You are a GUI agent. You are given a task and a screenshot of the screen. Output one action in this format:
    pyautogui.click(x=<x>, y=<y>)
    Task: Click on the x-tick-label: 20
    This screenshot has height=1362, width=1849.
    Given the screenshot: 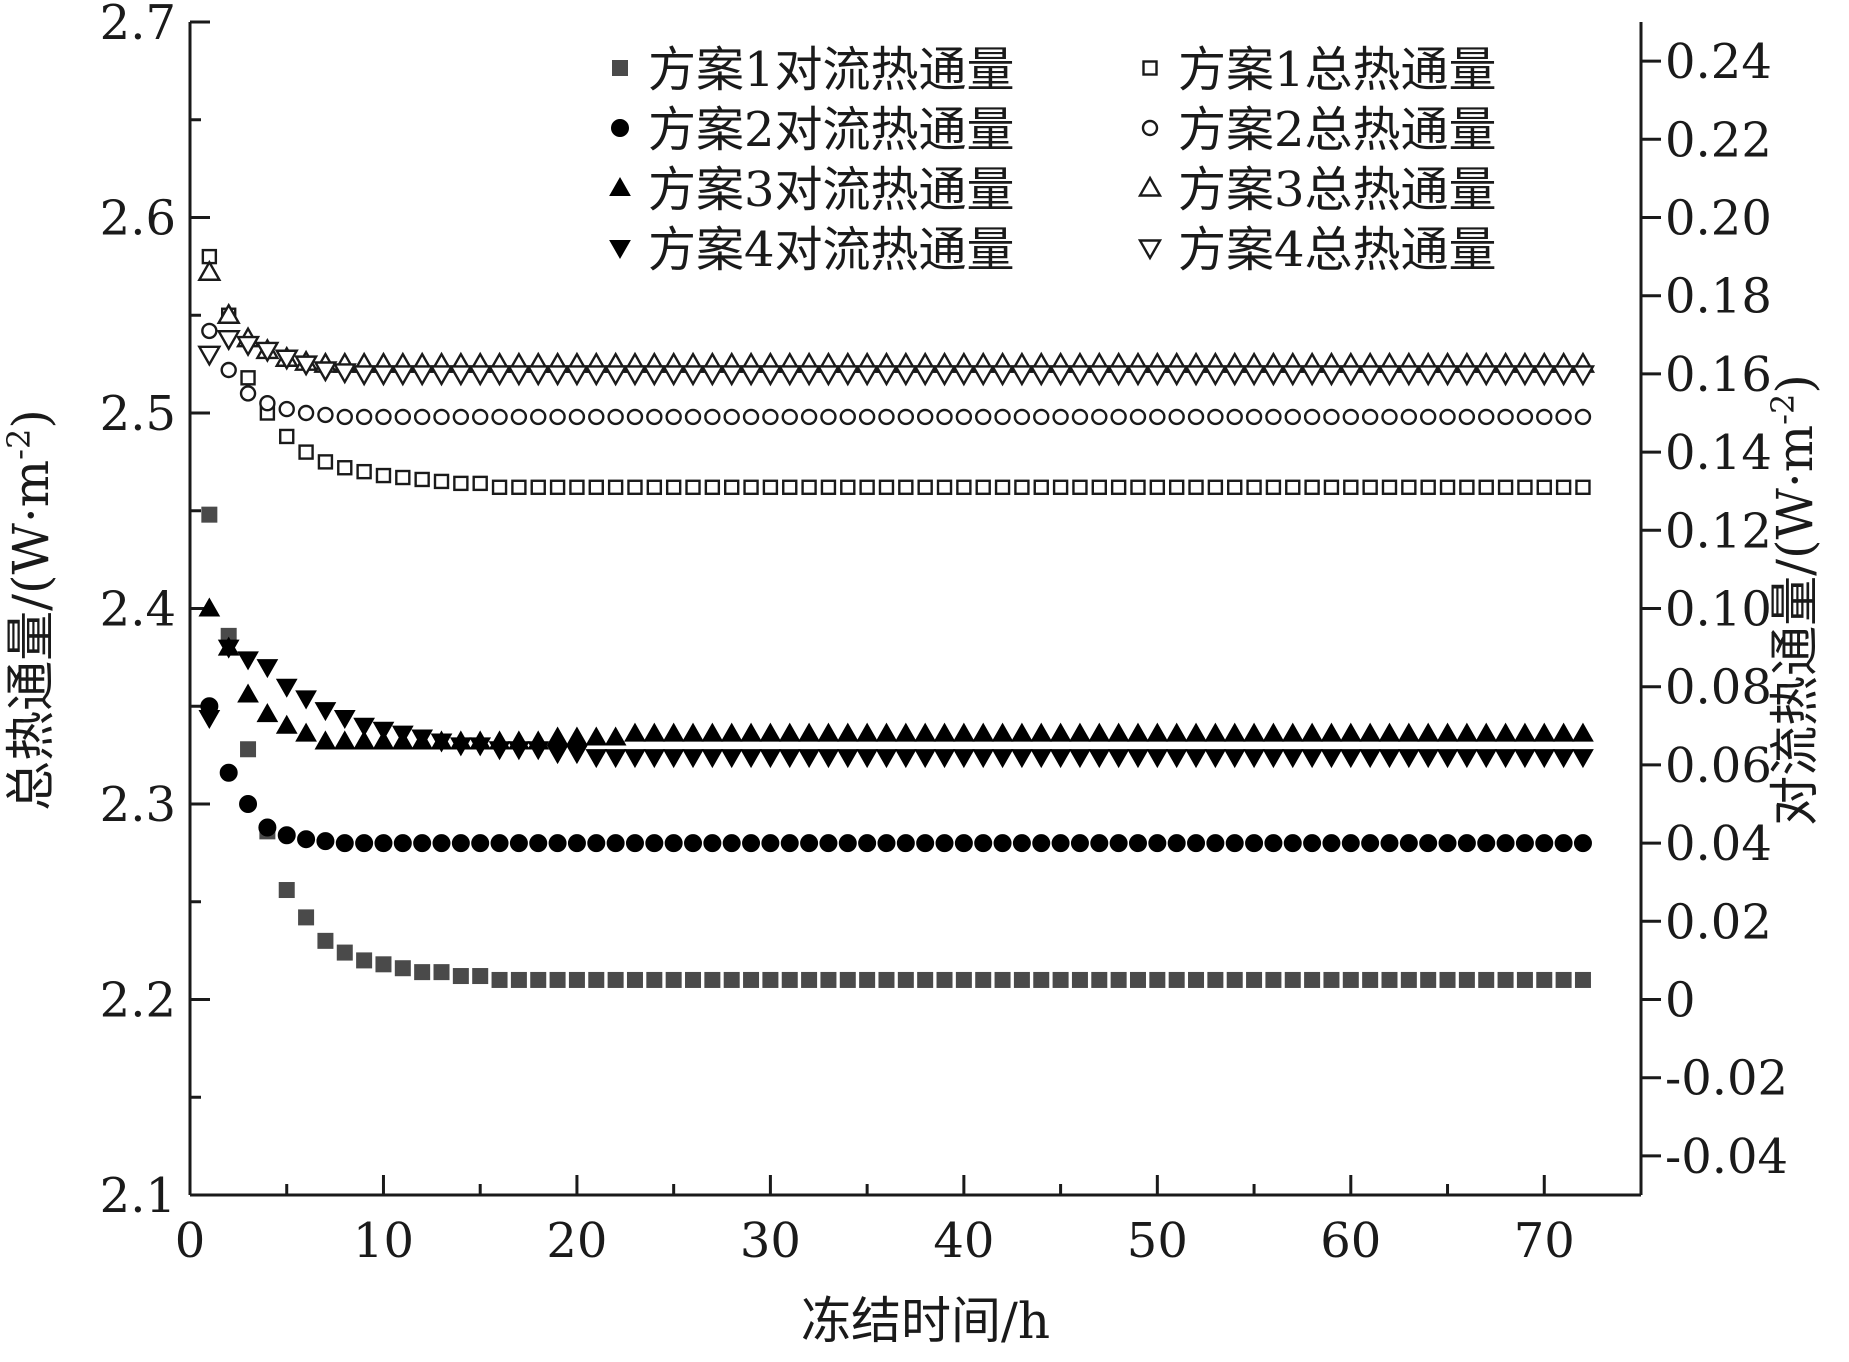 What is the action you would take?
    pyautogui.click(x=576, y=1241)
    